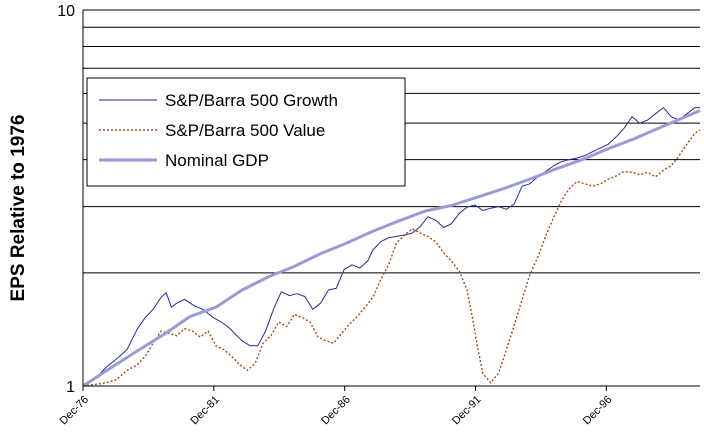 Image resolution: width=704 pixels, height=447 pixels. Describe the element at coordinates (70, 387) in the screenshot. I see `y-tick-label: 1` at that location.